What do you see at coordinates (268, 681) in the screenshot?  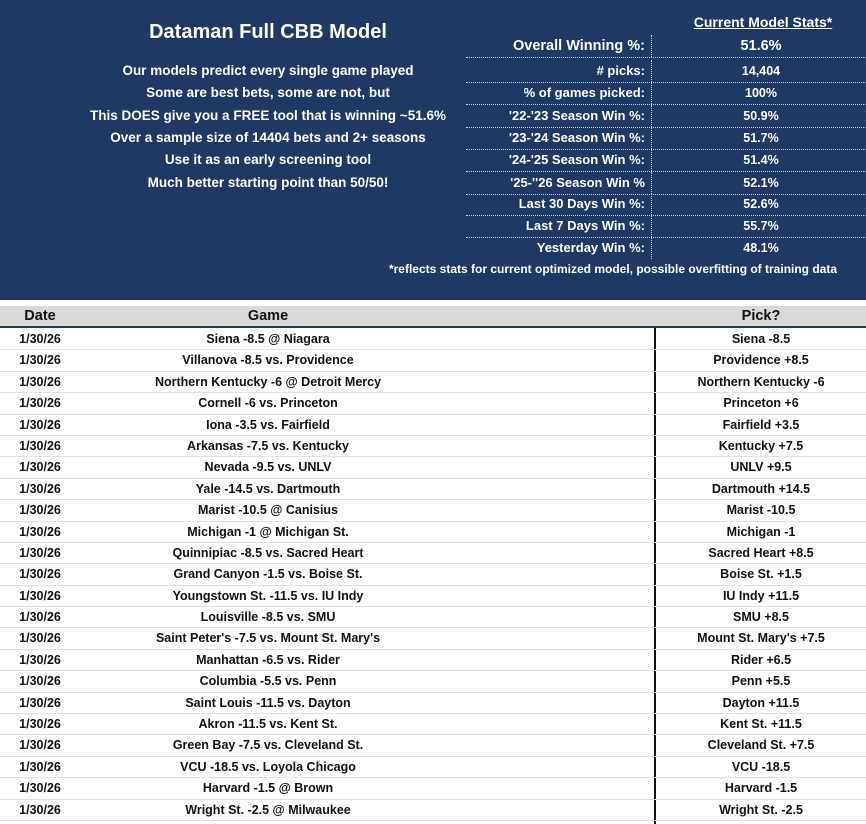 I see `cell-game: Columbia -5.5 vs. Penn` at bounding box center [268, 681].